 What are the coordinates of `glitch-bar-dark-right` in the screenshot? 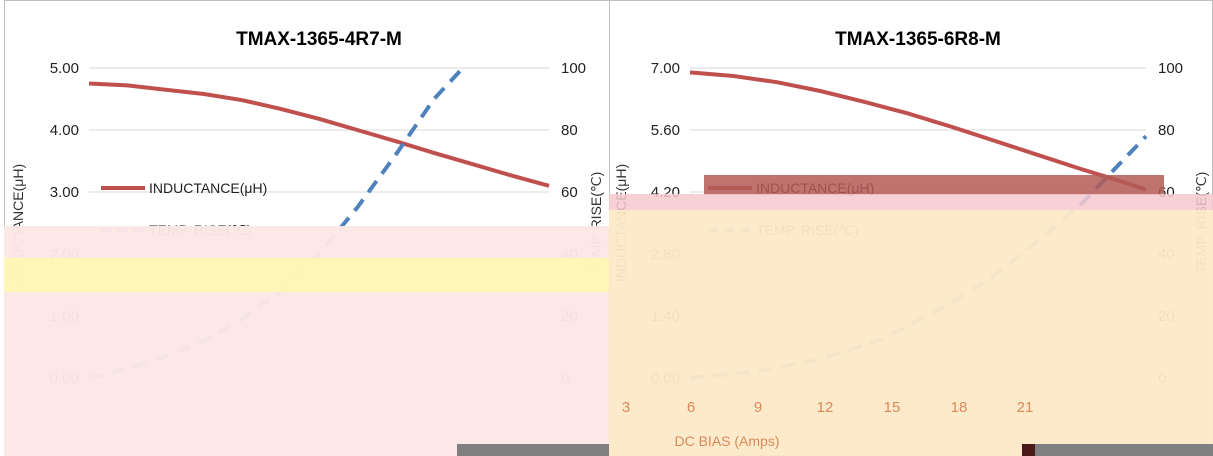 It's located at (1124, 450).